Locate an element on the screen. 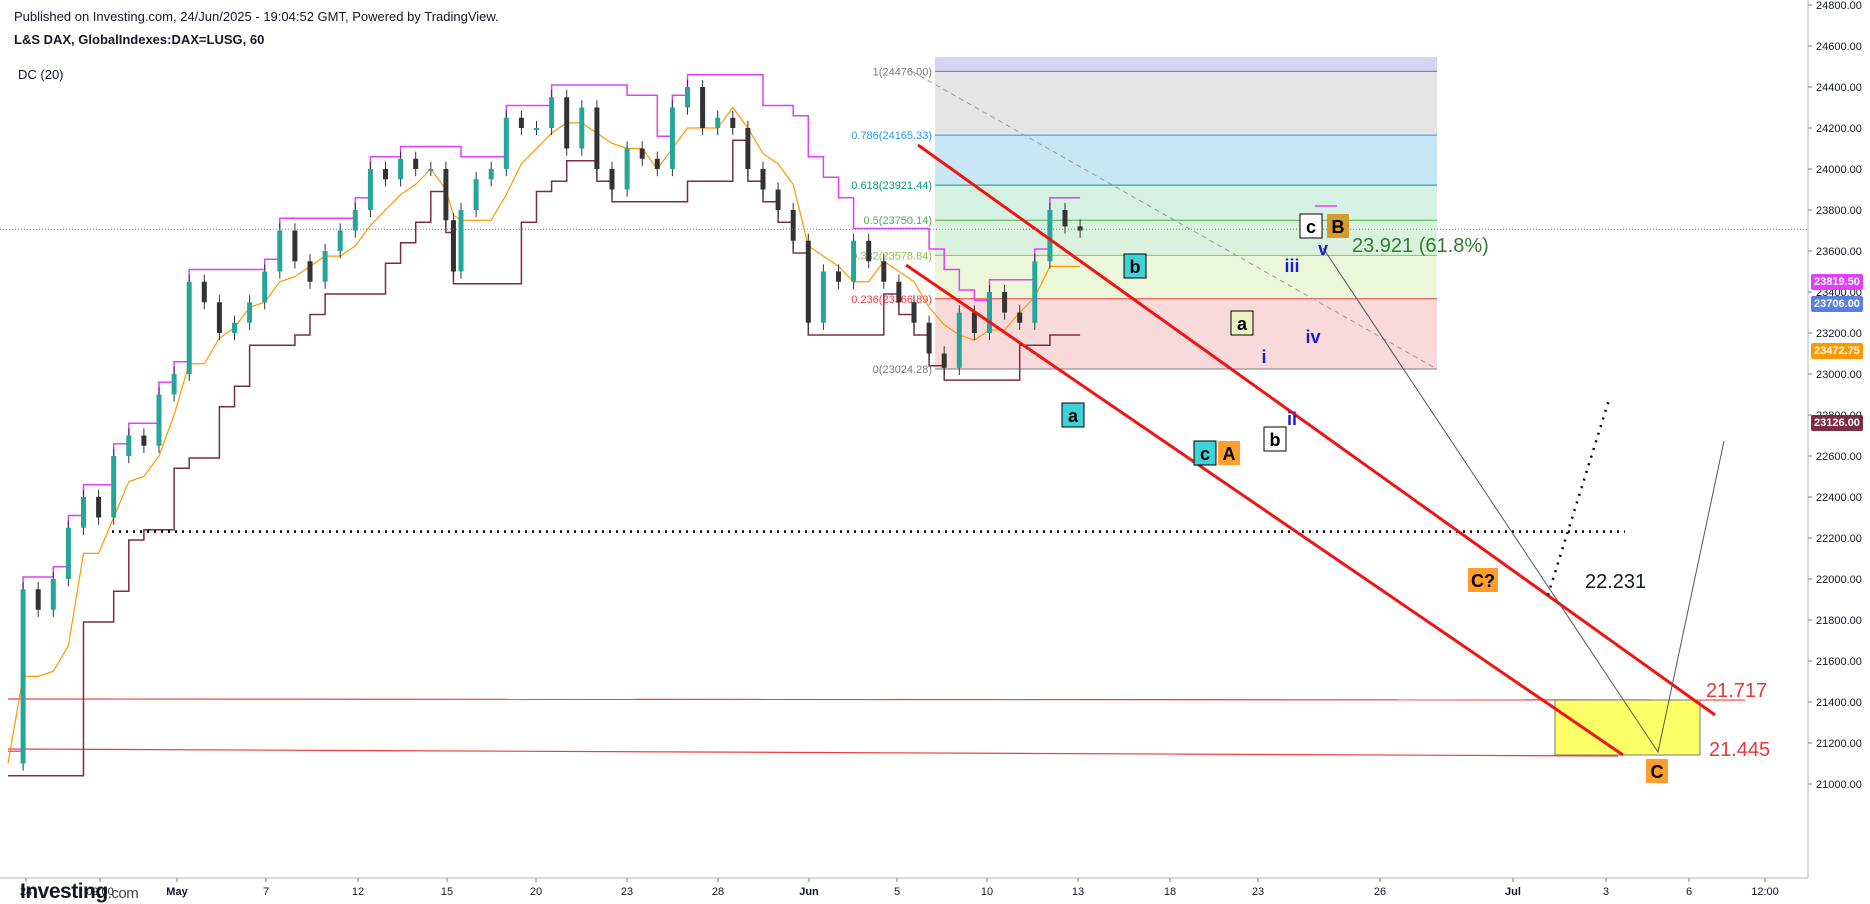  y-tick-label: 22600.00 is located at coordinates (1839, 457).